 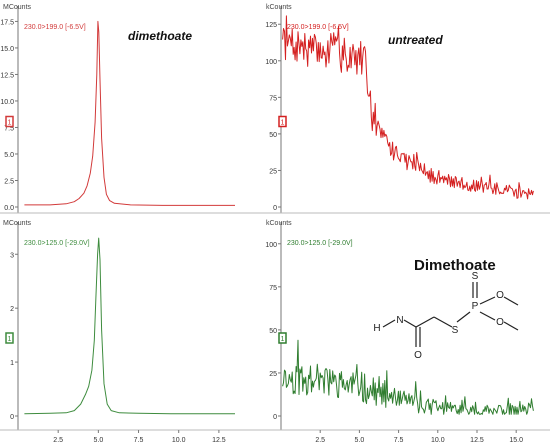 What do you see at coordinates (7, 102) in the screenshot?
I see `y-tick-label: 10.0` at bounding box center [7, 102].